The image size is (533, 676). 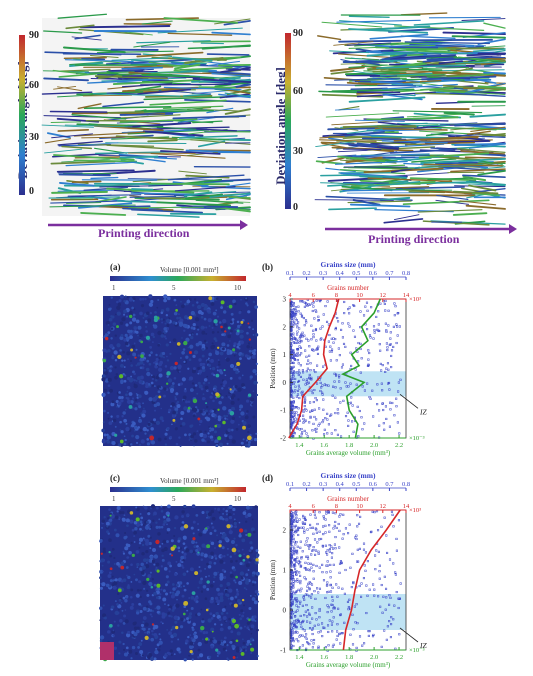 I want to click on panel-c-colorbar-title: Volume [0.001 mm³], so click(x=189, y=481).